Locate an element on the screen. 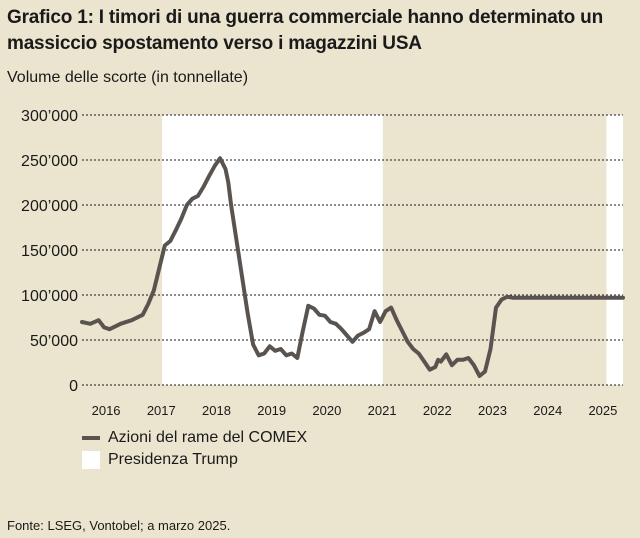 The height and width of the screenshot is (538, 640). legend-item-trump: Presidenza Trump is located at coordinates (194, 460).